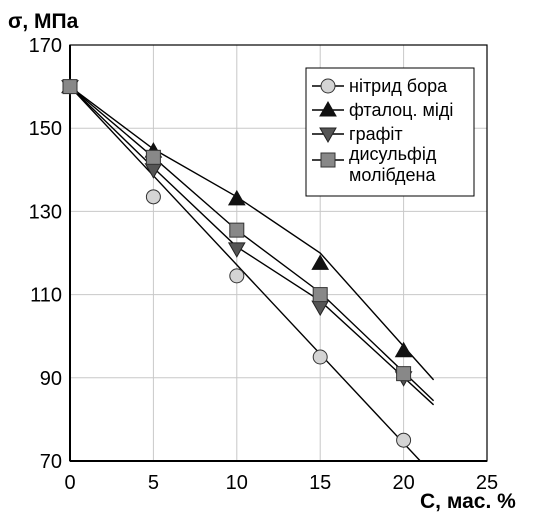 The image size is (540, 517). I want to click on y-tick-label: 110, so click(46, 296).